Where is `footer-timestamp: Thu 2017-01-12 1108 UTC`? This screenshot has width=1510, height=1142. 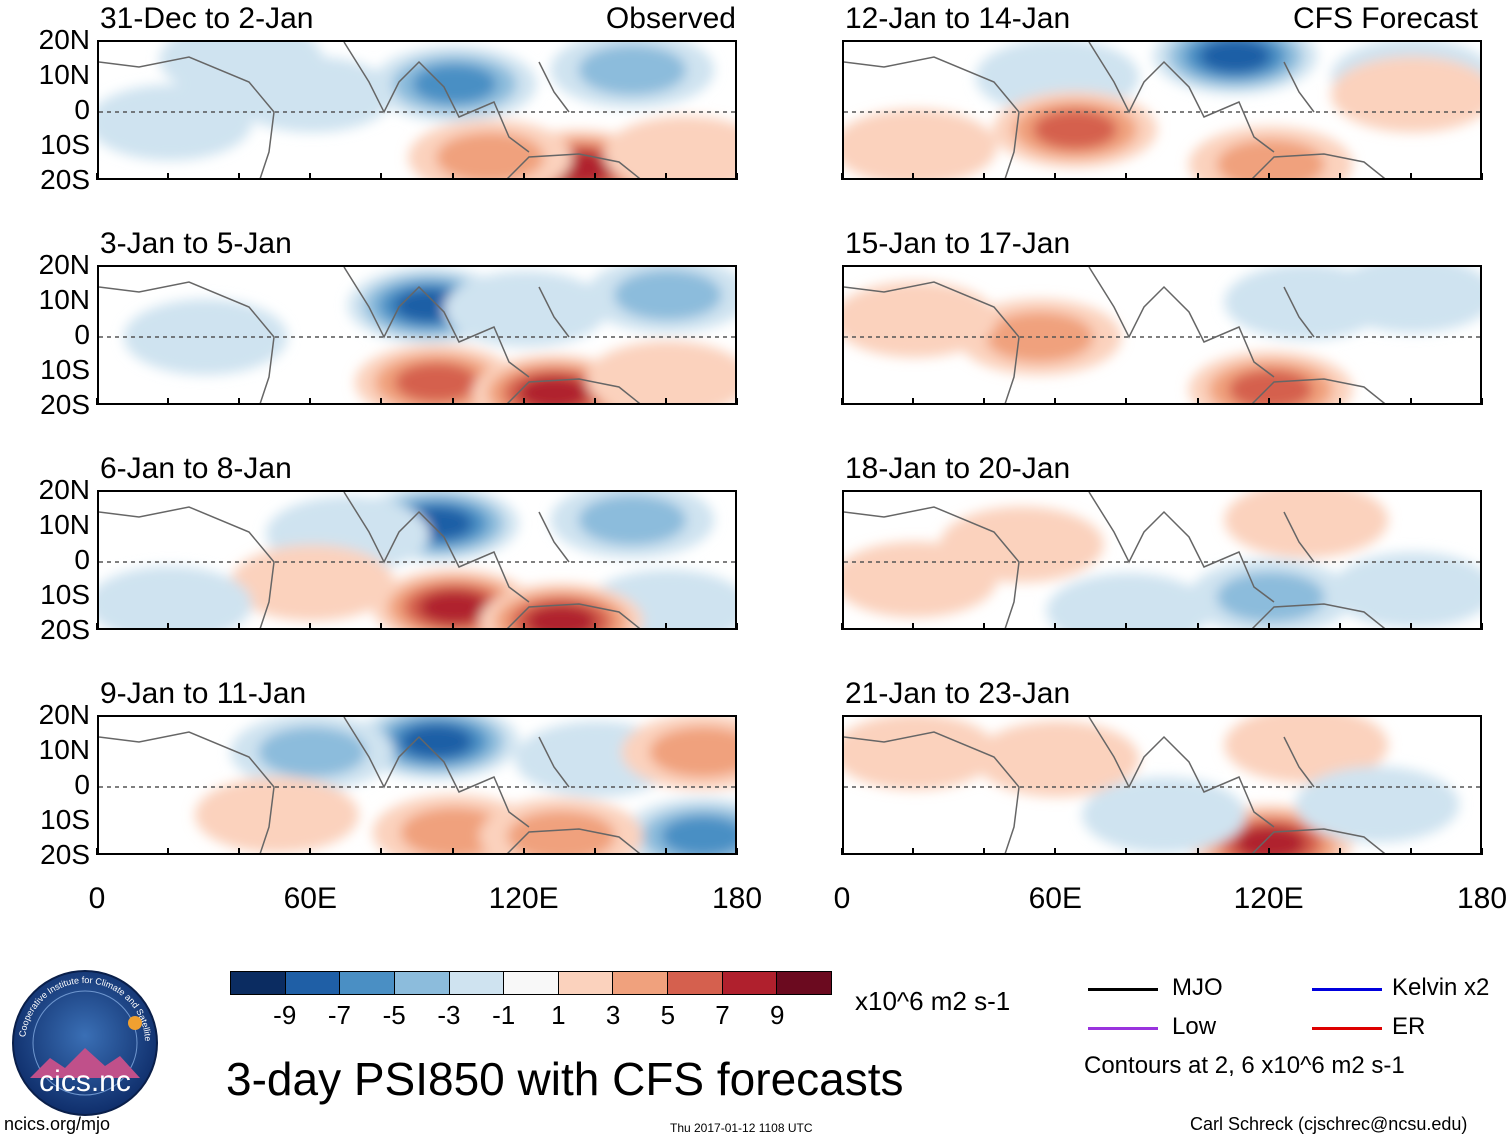 footer-timestamp: Thu 2017-01-12 1108 UTC is located at coordinates (741, 1128).